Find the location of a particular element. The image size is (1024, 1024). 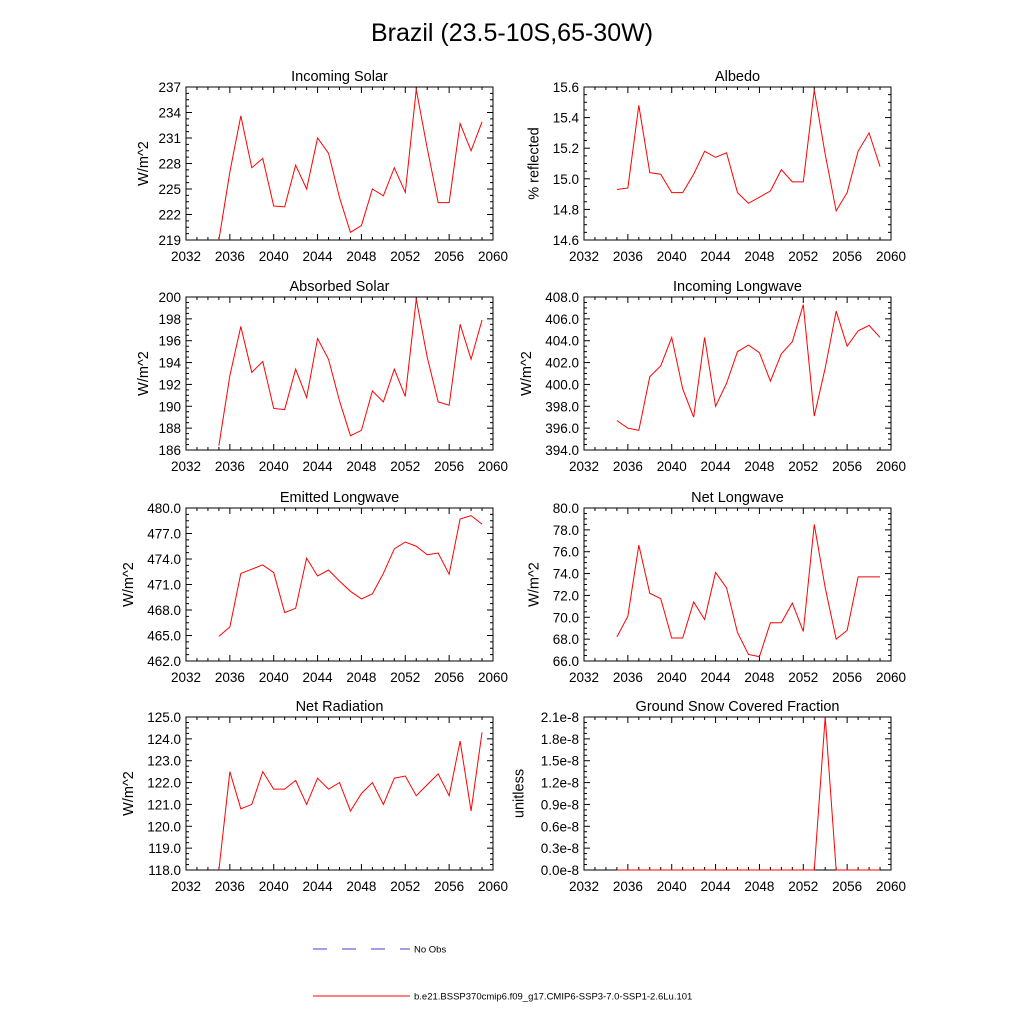

y-tick-label: 1.8e-8 is located at coordinates (560, 739).